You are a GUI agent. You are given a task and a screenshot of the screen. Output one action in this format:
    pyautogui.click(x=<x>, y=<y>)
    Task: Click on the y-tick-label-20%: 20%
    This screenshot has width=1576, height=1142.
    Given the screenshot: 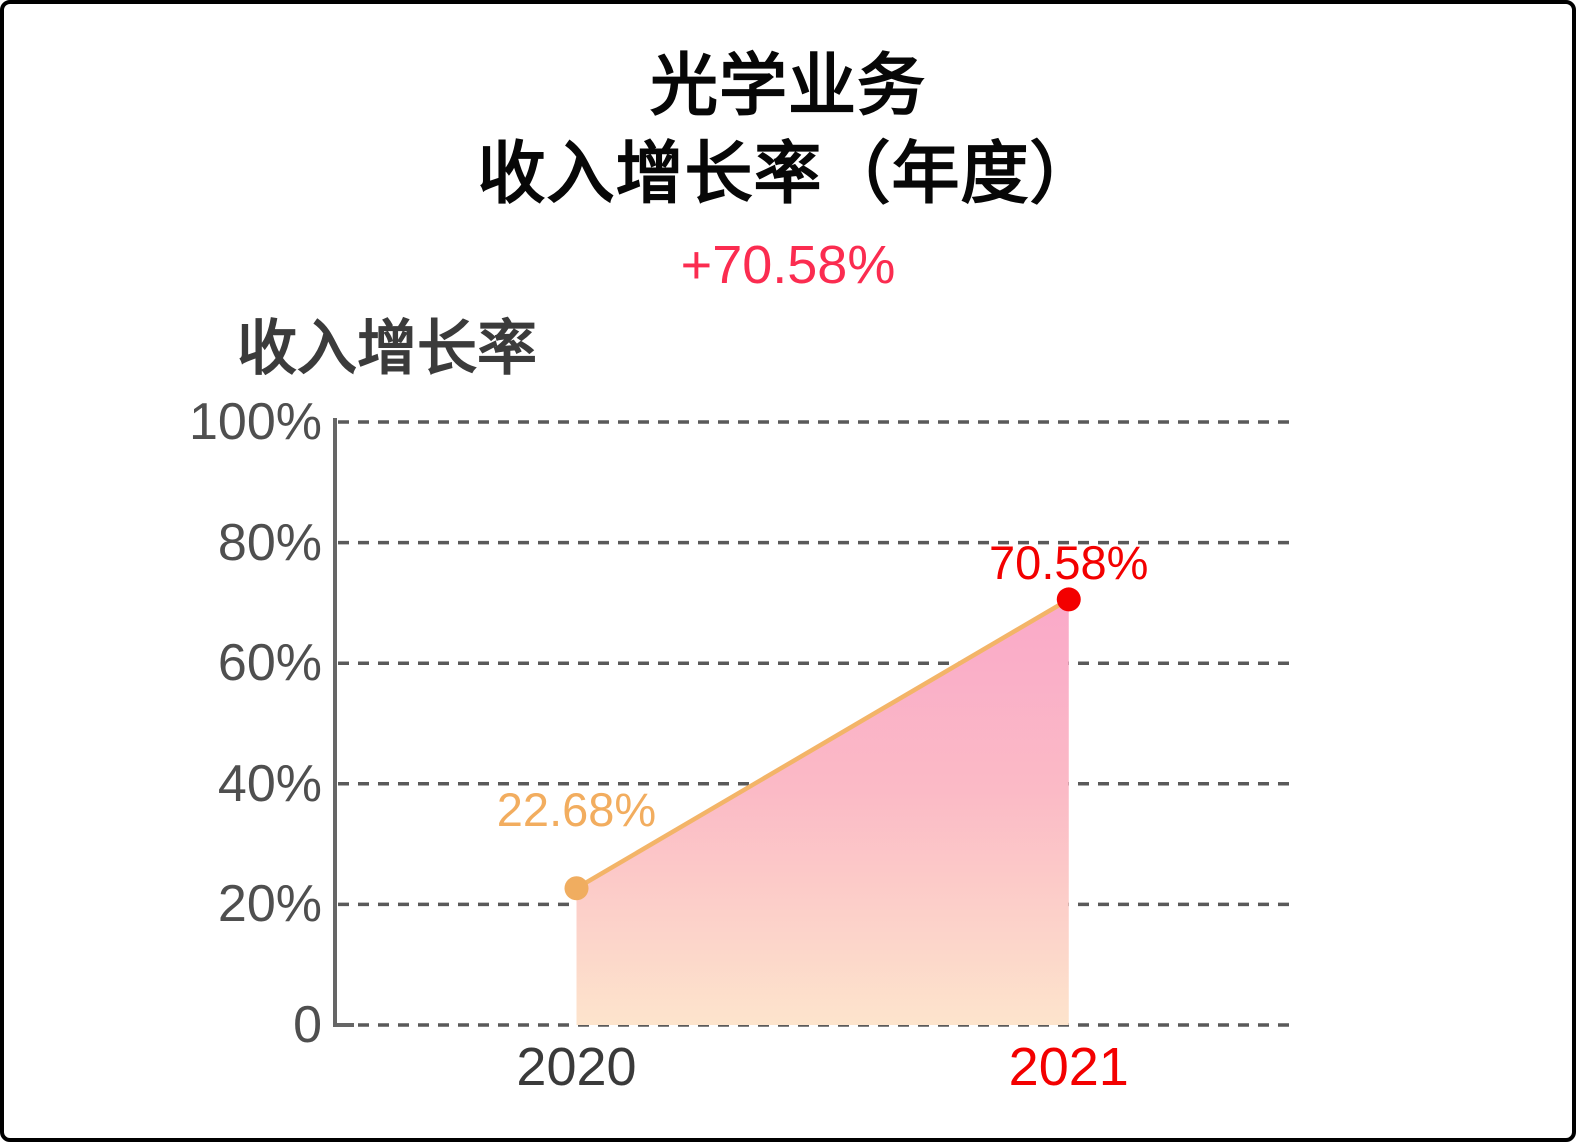 What is the action you would take?
    pyautogui.click(x=269, y=904)
    